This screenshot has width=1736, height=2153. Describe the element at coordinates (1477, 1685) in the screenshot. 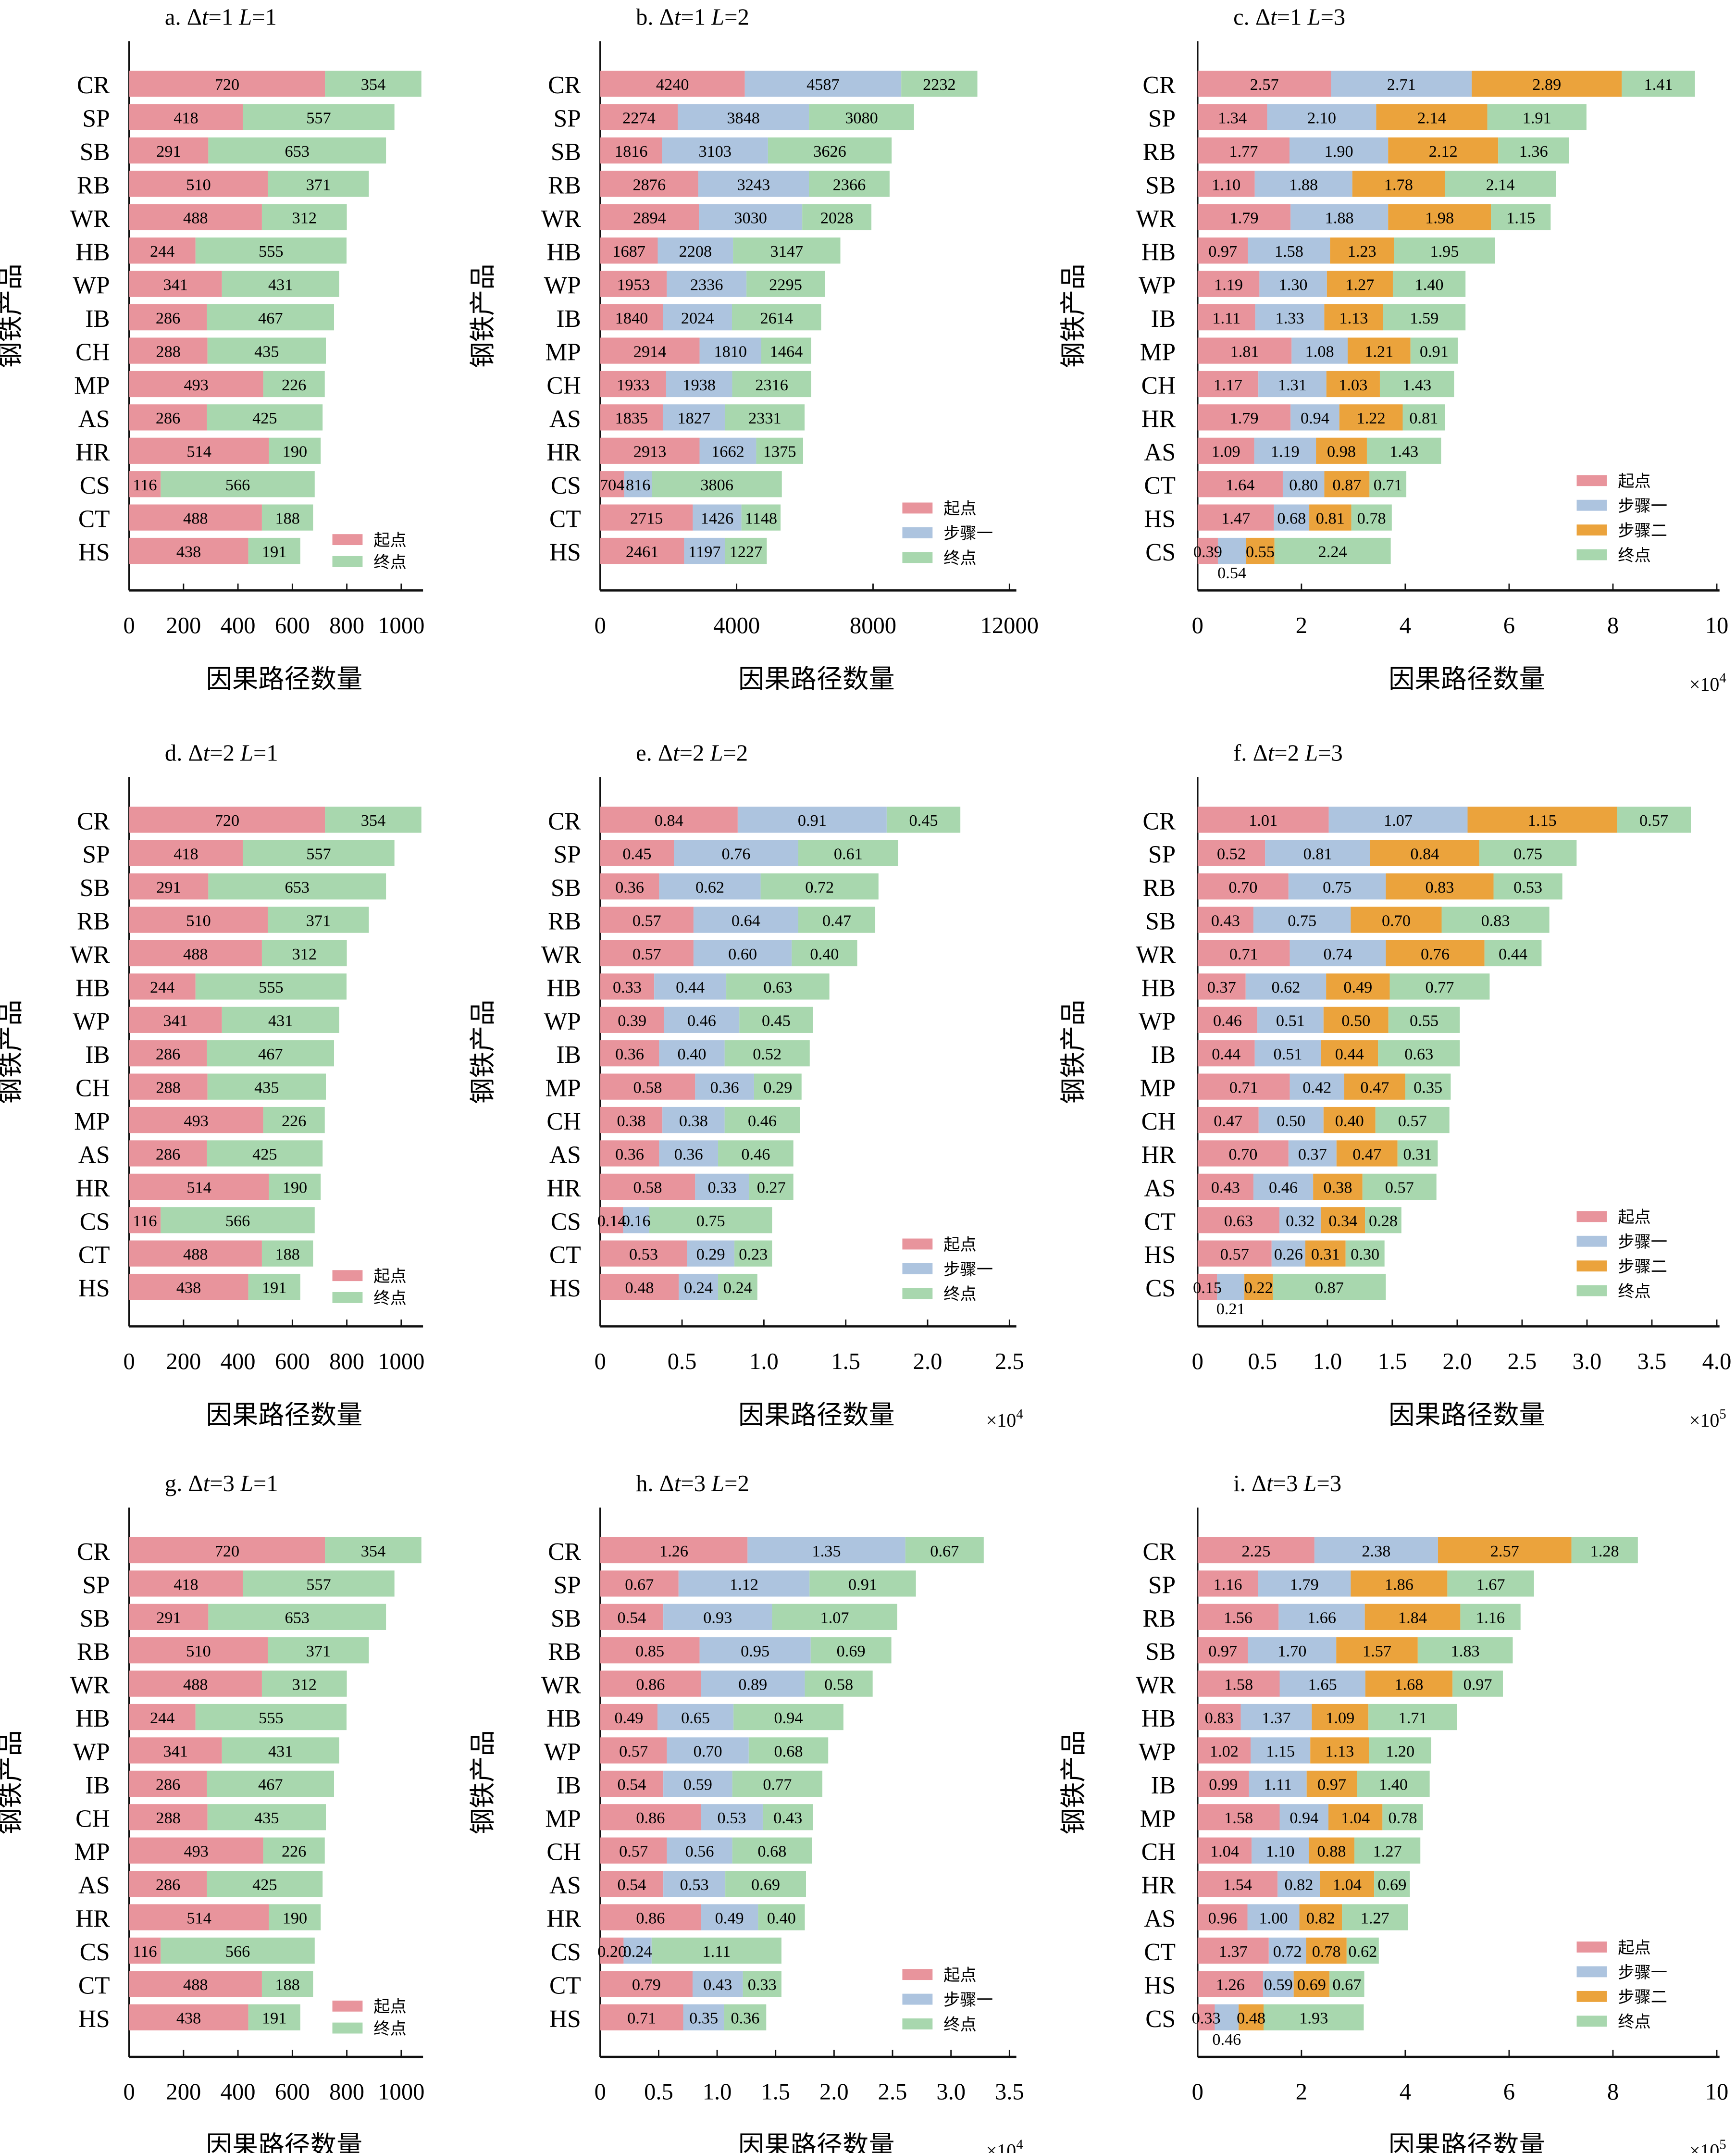

I see `bar-value-label: 0.97` at that location.